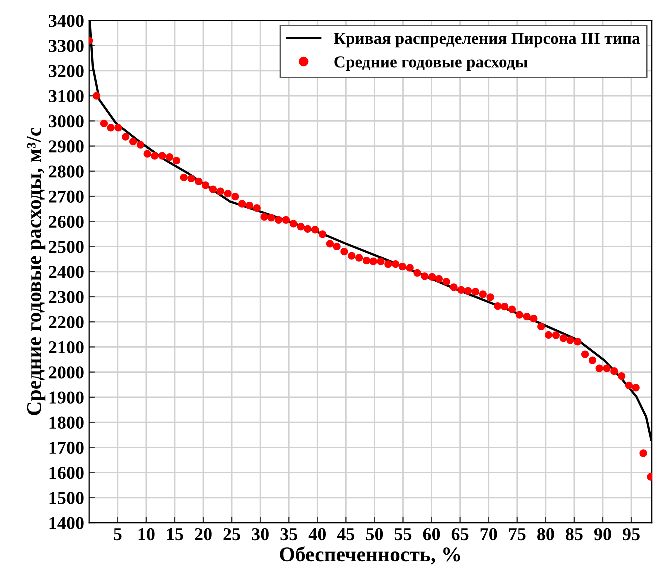 Image resolution: width=662 pixels, height=576 pixels. I want to click on y-tick-label: 2300, so click(66, 297).